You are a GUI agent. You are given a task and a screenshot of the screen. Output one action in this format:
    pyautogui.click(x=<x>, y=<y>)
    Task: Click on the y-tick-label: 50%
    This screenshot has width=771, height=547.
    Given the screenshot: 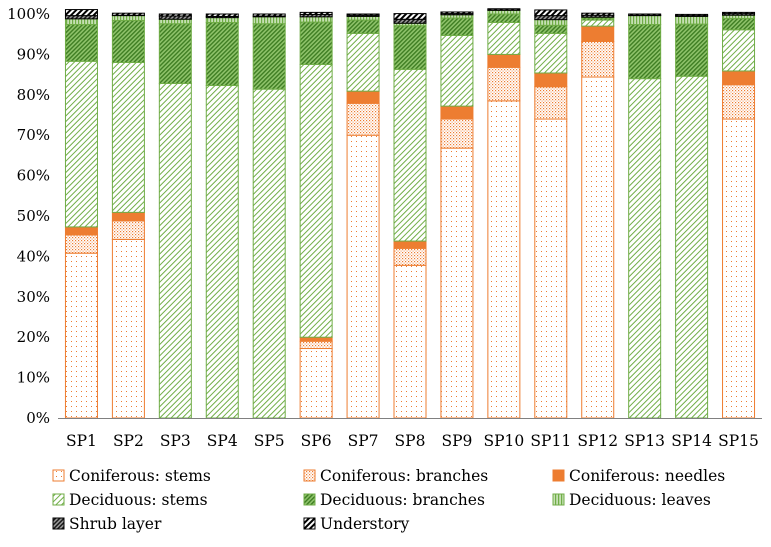 What is the action you would take?
    pyautogui.click(x=33, y=216)
    